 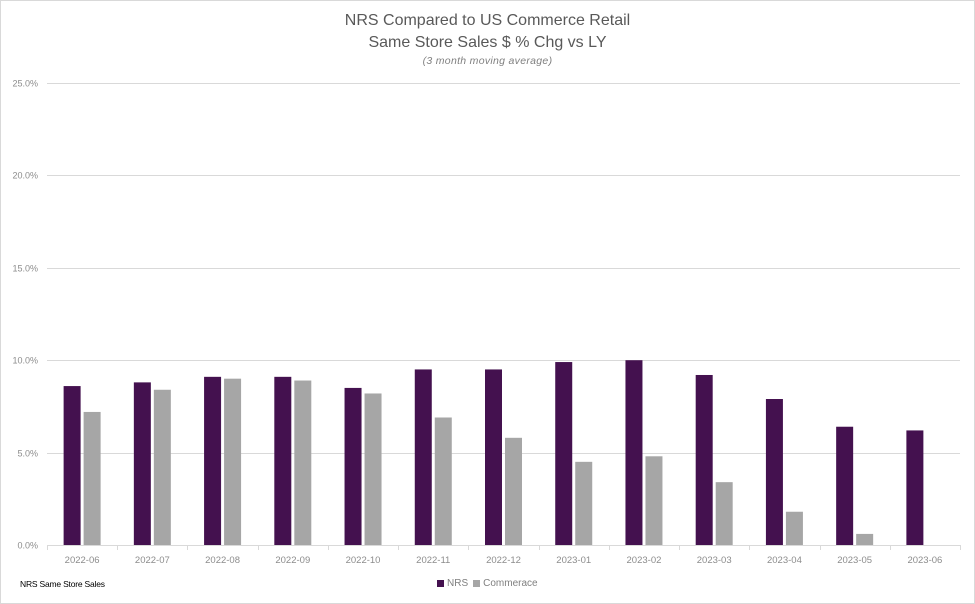 What do you see at coordinates (644, 560) in the screenshot?
I see `x-tick-label: 2023-02` at bounding box center [644, 560].